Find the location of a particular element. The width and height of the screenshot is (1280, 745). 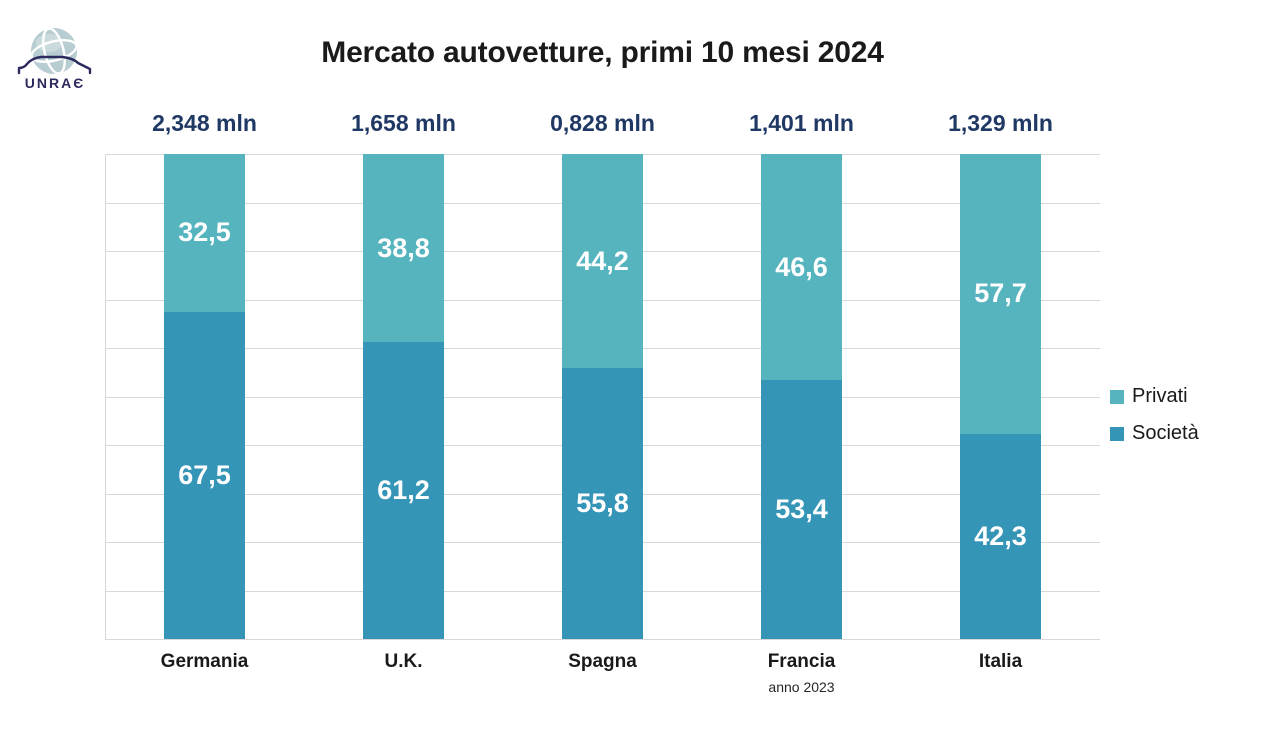

bar-total-italia: 1,329 mln is located at coordinates (1000, 123).